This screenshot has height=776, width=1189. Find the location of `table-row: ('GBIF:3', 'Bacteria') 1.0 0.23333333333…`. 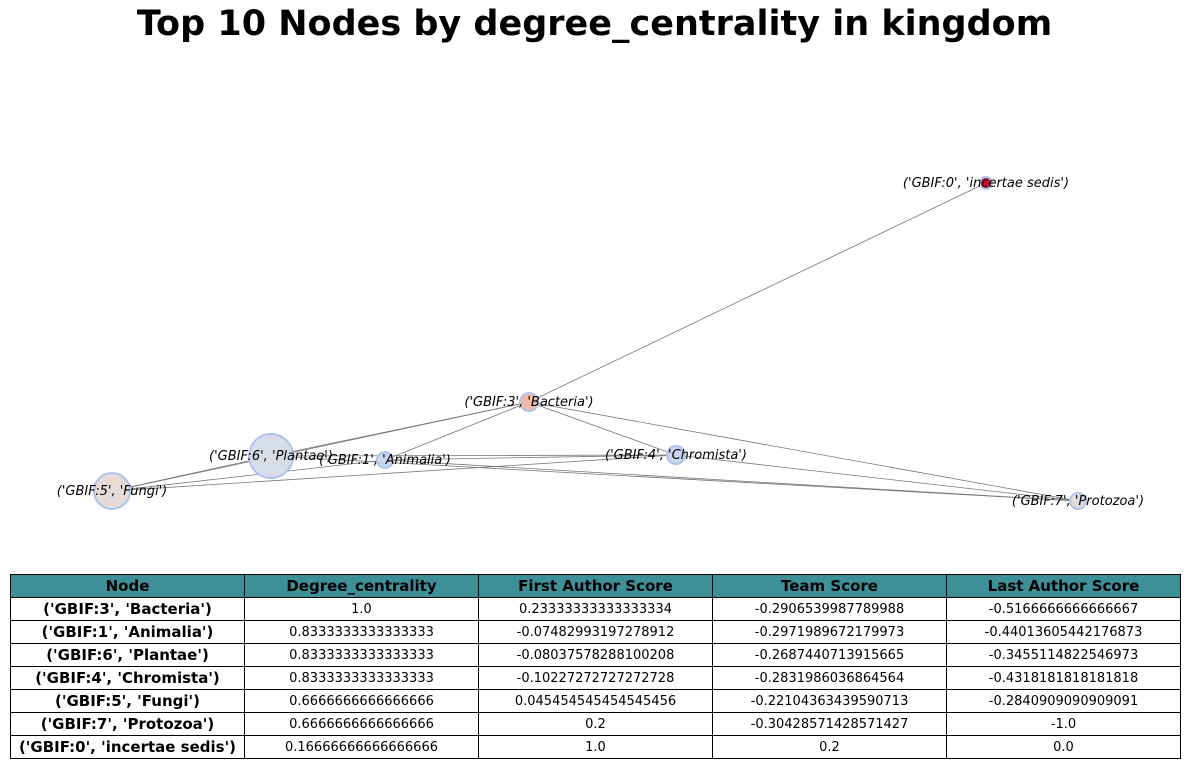

table-row: ('GBIF:3', 'Bacteria') 1.0 0.23333333333… is located at coordinates (595, 609).